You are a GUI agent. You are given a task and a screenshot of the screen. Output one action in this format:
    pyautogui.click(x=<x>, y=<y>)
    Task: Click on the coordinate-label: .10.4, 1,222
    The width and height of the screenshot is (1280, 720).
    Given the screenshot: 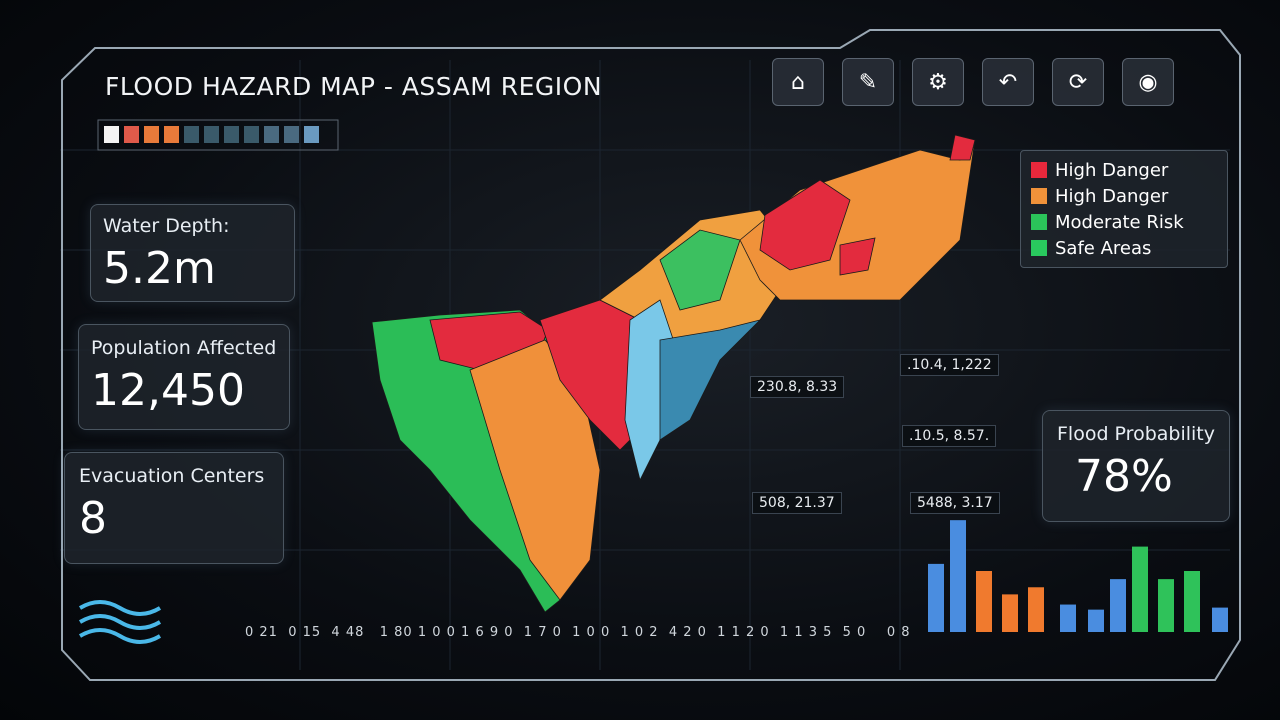 What is the action you would take?
    pyautogui.click(x=949, y=365)
    